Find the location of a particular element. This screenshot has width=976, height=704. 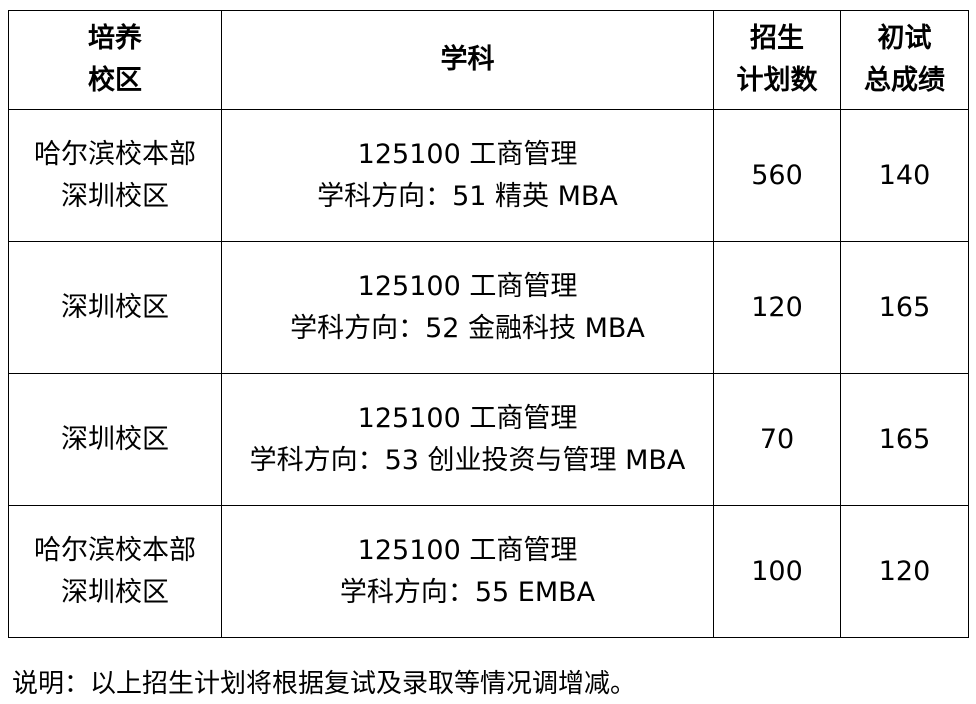

header-campus: 培养 校区 is located at coordinates (115, 60).